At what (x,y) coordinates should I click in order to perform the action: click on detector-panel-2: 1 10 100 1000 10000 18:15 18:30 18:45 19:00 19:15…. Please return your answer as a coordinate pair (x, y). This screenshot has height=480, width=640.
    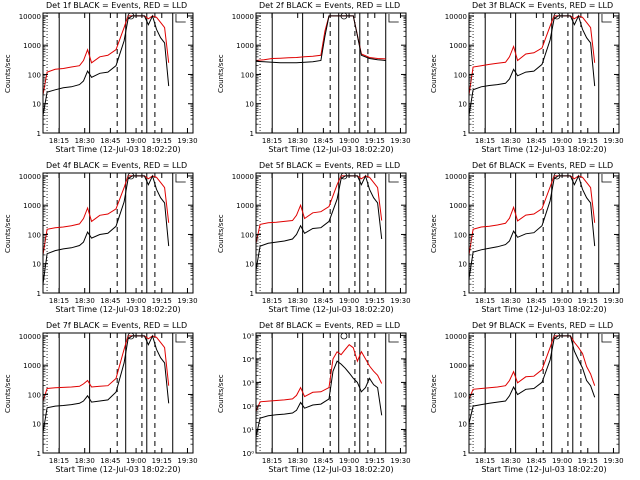
    Looking at the image, I should click on (319, 80).